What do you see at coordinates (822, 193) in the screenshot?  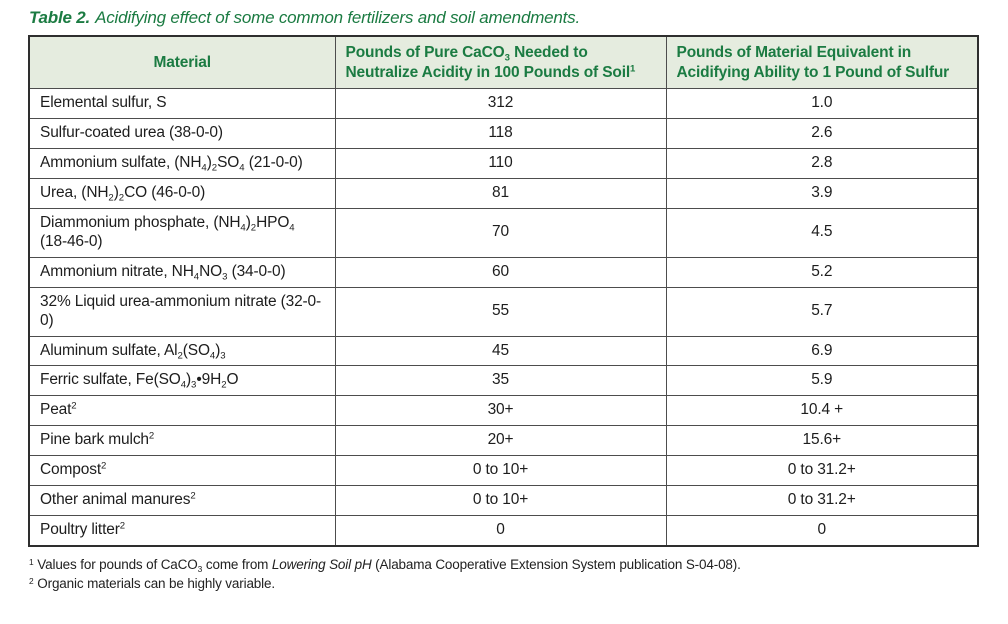 I see `sulfur-equiv-cell: 3.9` at bounding box center [822, 193].